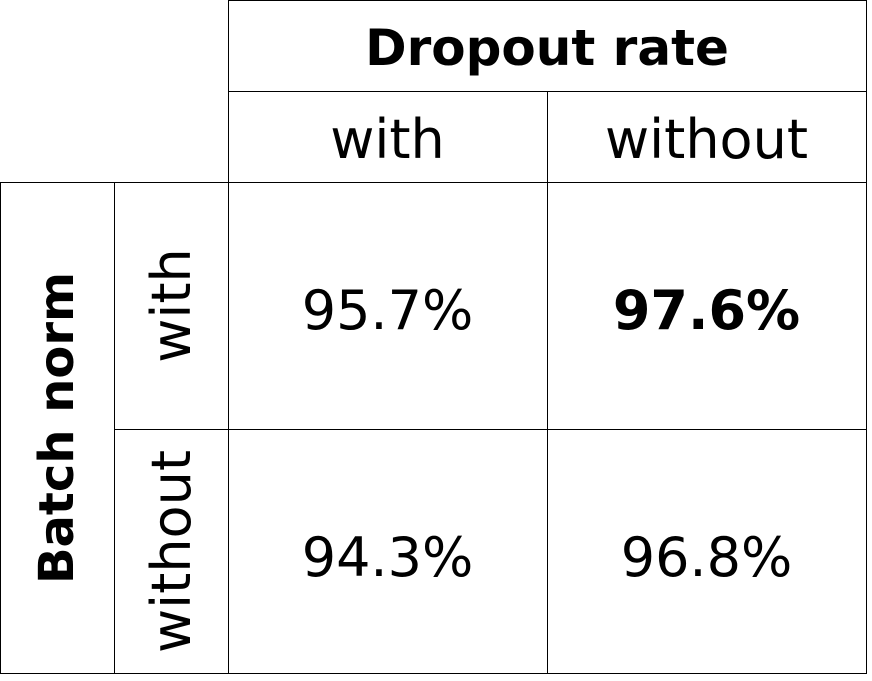 The width and height of the screenshot is (872, 681). What do you see at coordinates (866, 337) in the screenshot?
I see `grid-line-right` at bounding box center [866, 337].